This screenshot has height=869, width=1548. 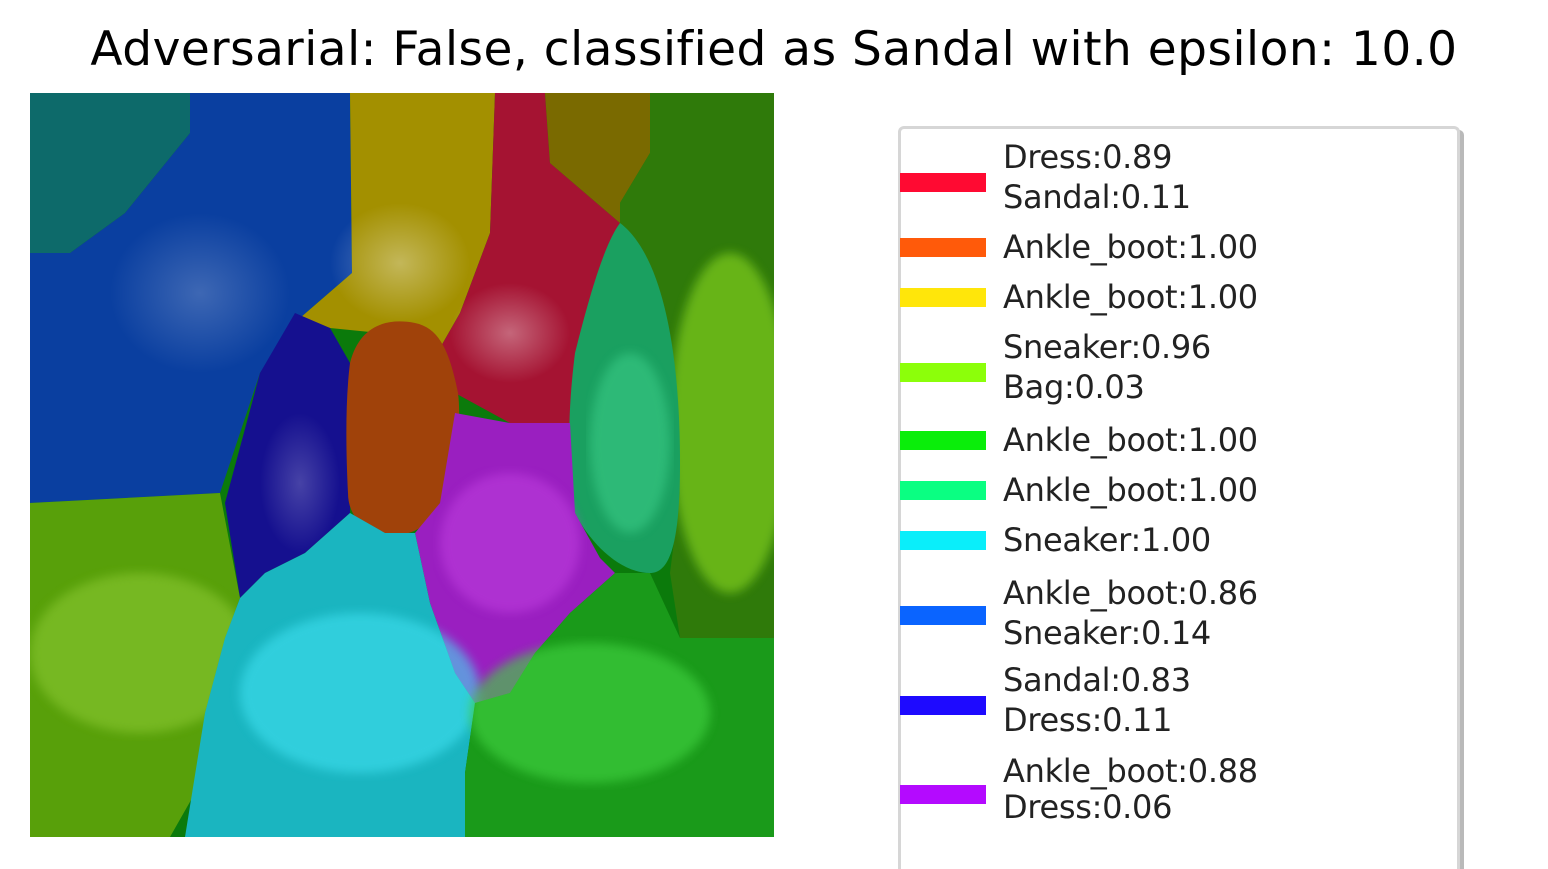 I want to click on legend-label: Ankle_boot:0.86 Sneaker:0.14, so click(x=1130, y=613).